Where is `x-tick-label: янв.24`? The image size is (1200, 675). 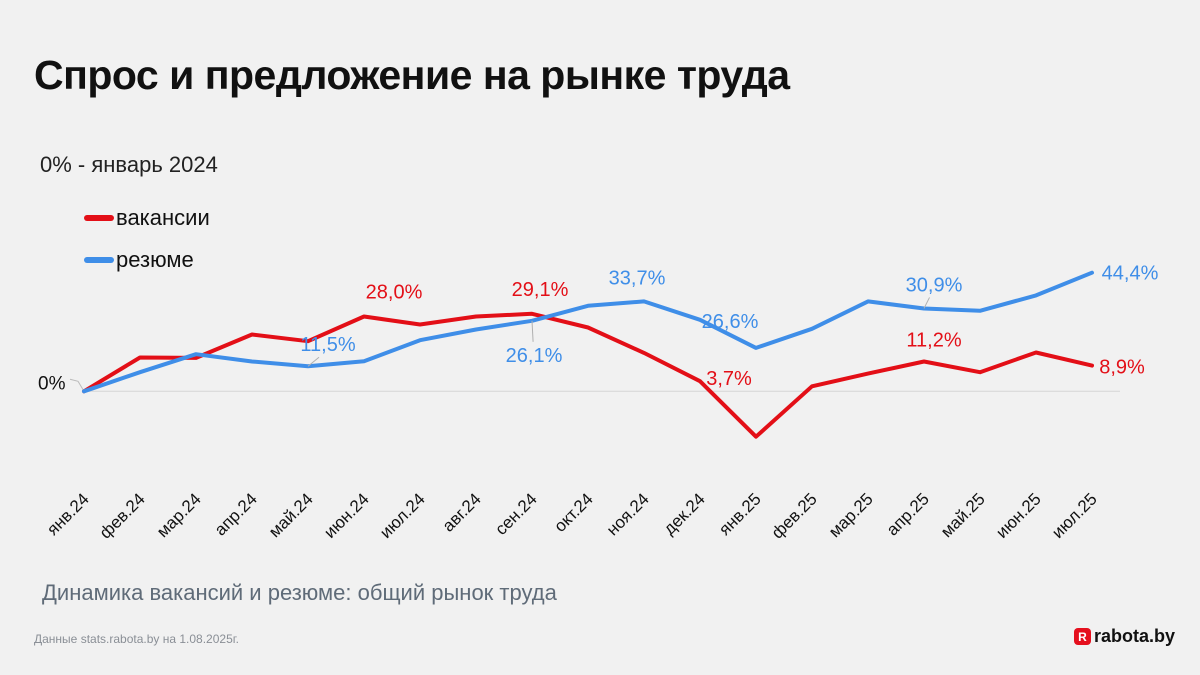 x-tick-label: янв.24 is located at coordinates (68, 514).